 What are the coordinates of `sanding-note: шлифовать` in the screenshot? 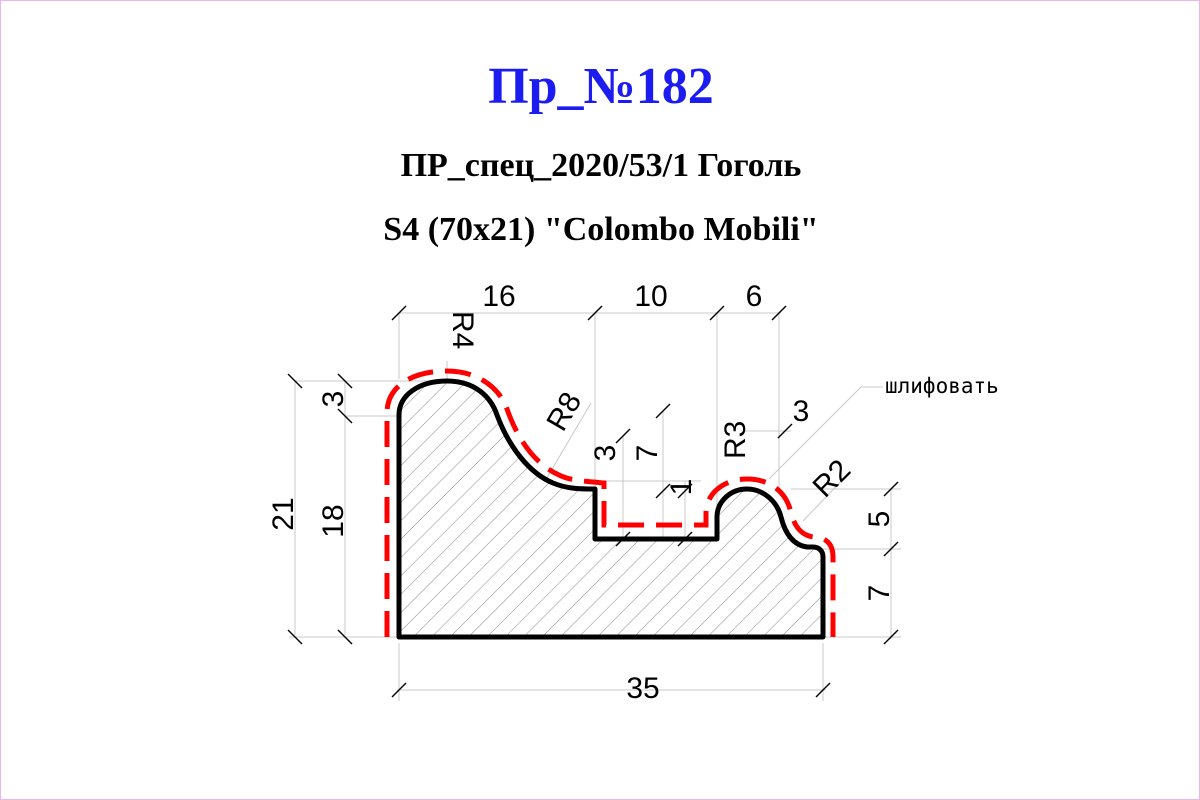 It's located at (942, 386).